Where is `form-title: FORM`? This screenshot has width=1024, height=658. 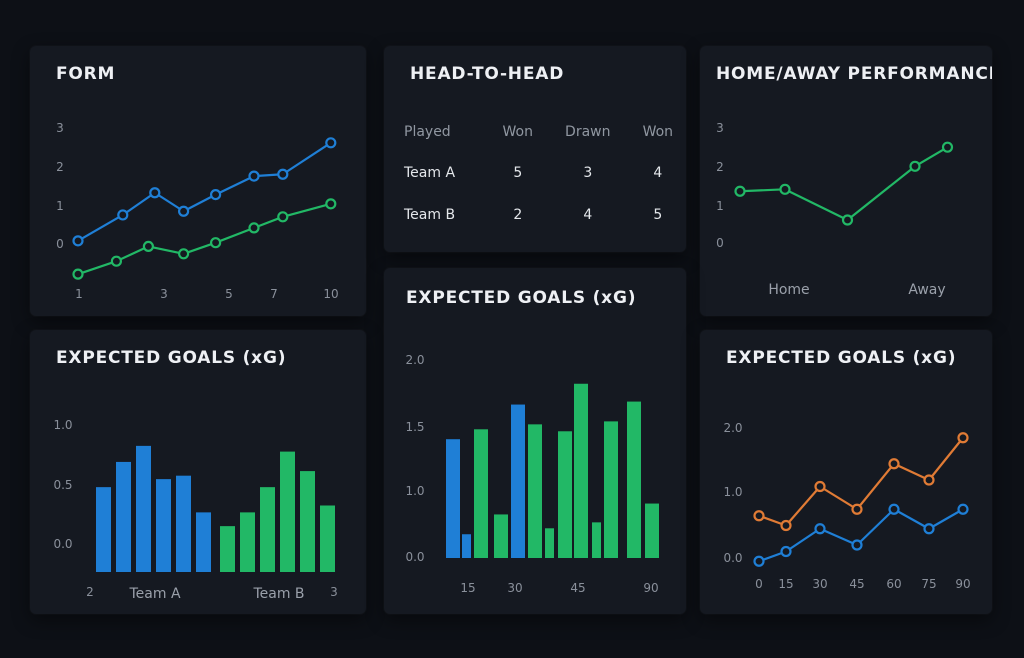 form-title: FORM is located at coordinates (86, 74).